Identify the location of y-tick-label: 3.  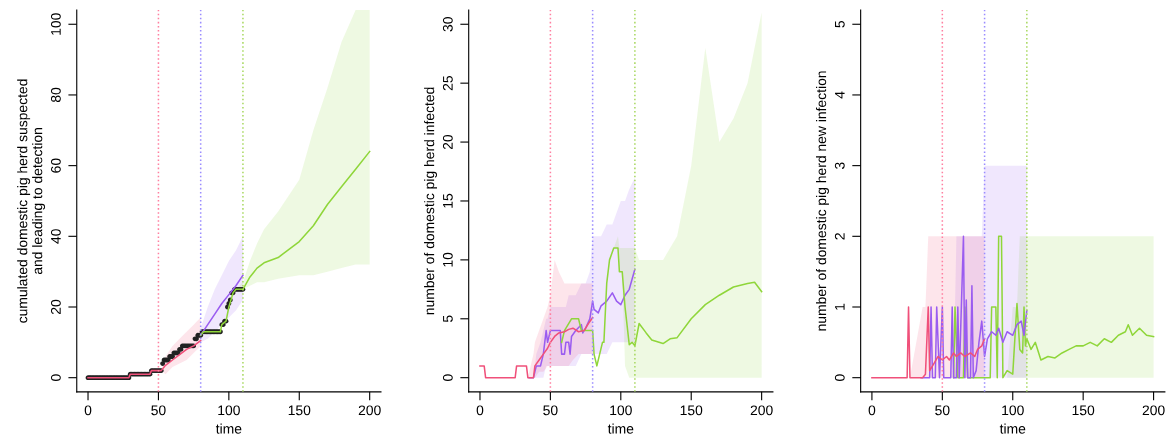
(839, 165).